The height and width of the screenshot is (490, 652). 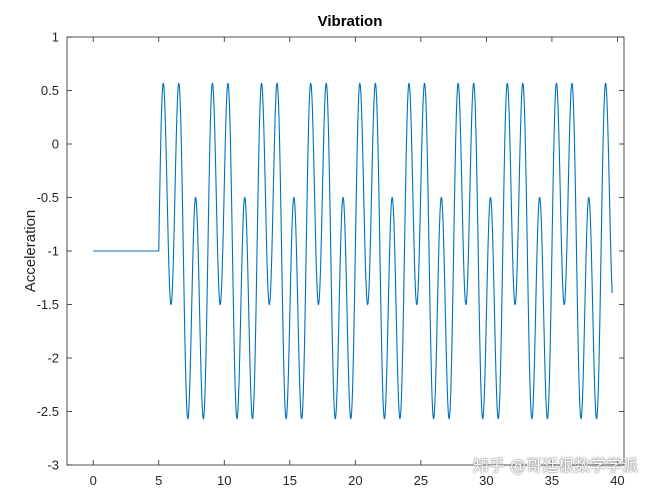 What do you see at coordinates (158, 480) in the screenshot?
I see `x-tick-label: 5` at bounding box center [158, 480].